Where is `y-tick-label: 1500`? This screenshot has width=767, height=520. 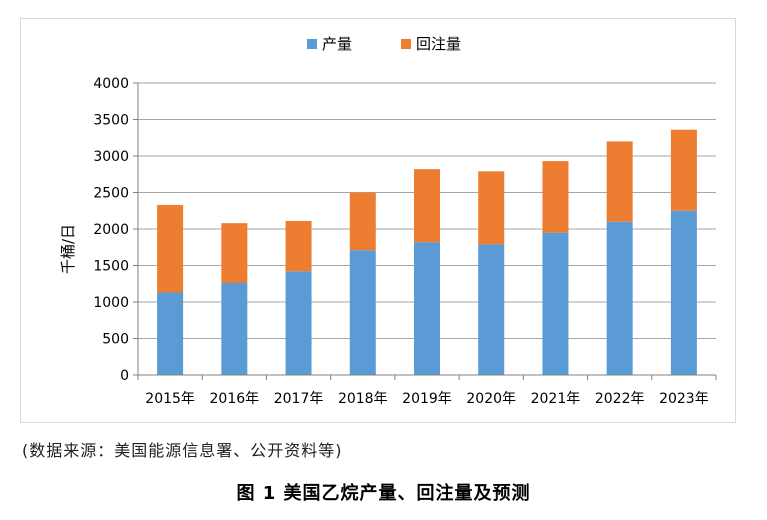 y-tick-label: 1500 is located at coordinates (111, 267).